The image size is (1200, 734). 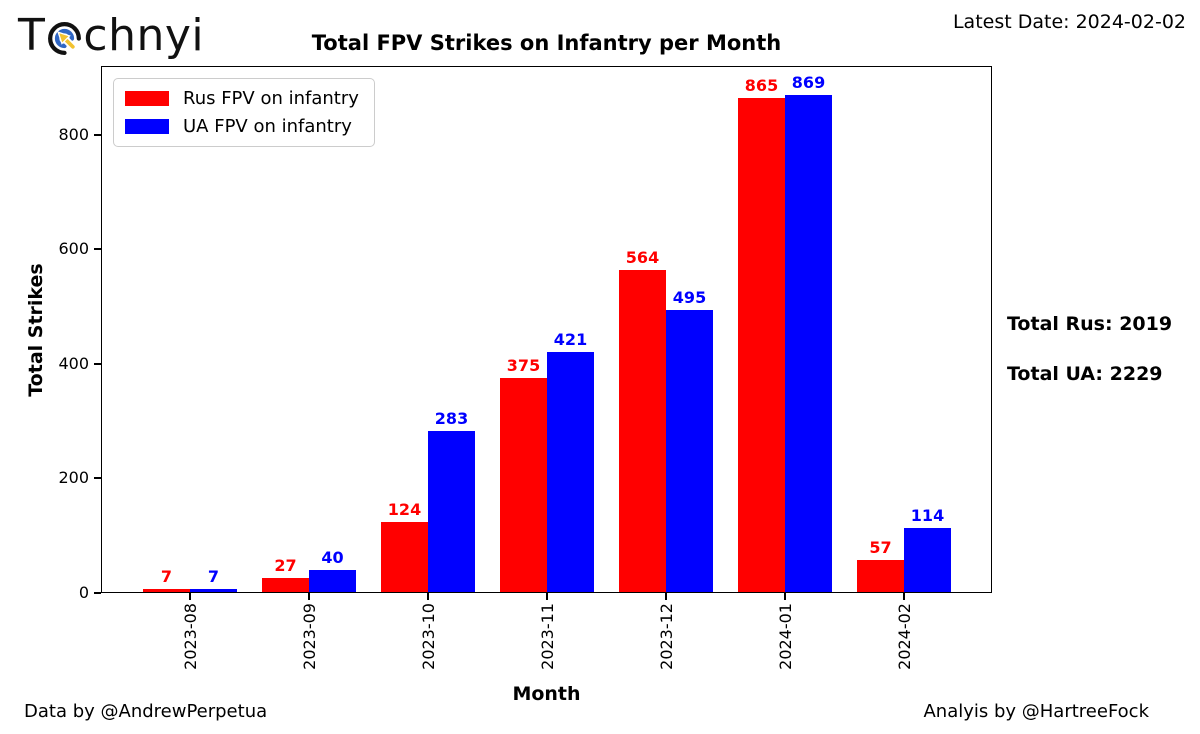 I want to click on logo: T chnyi, so click(x=111, y=35).